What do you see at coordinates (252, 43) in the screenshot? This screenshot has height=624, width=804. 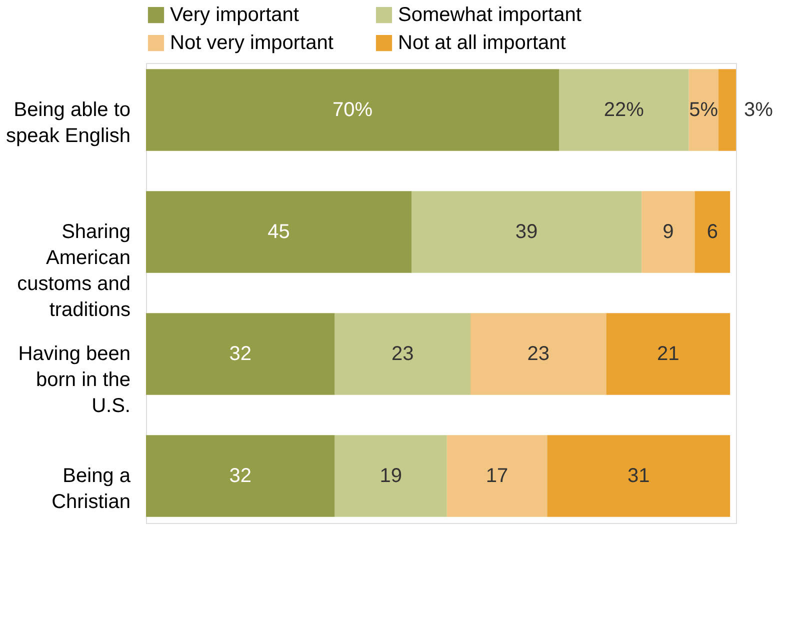 I see `legend-label: Not very important` at bounding box center [252, 43].